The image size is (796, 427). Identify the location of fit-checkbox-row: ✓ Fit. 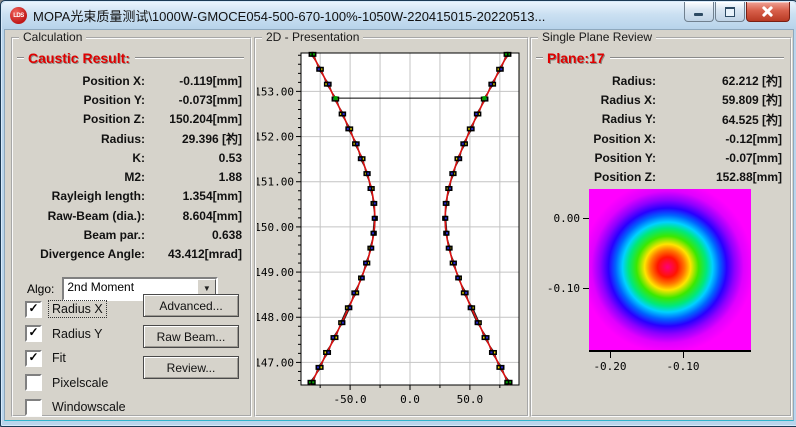
(77, 358).